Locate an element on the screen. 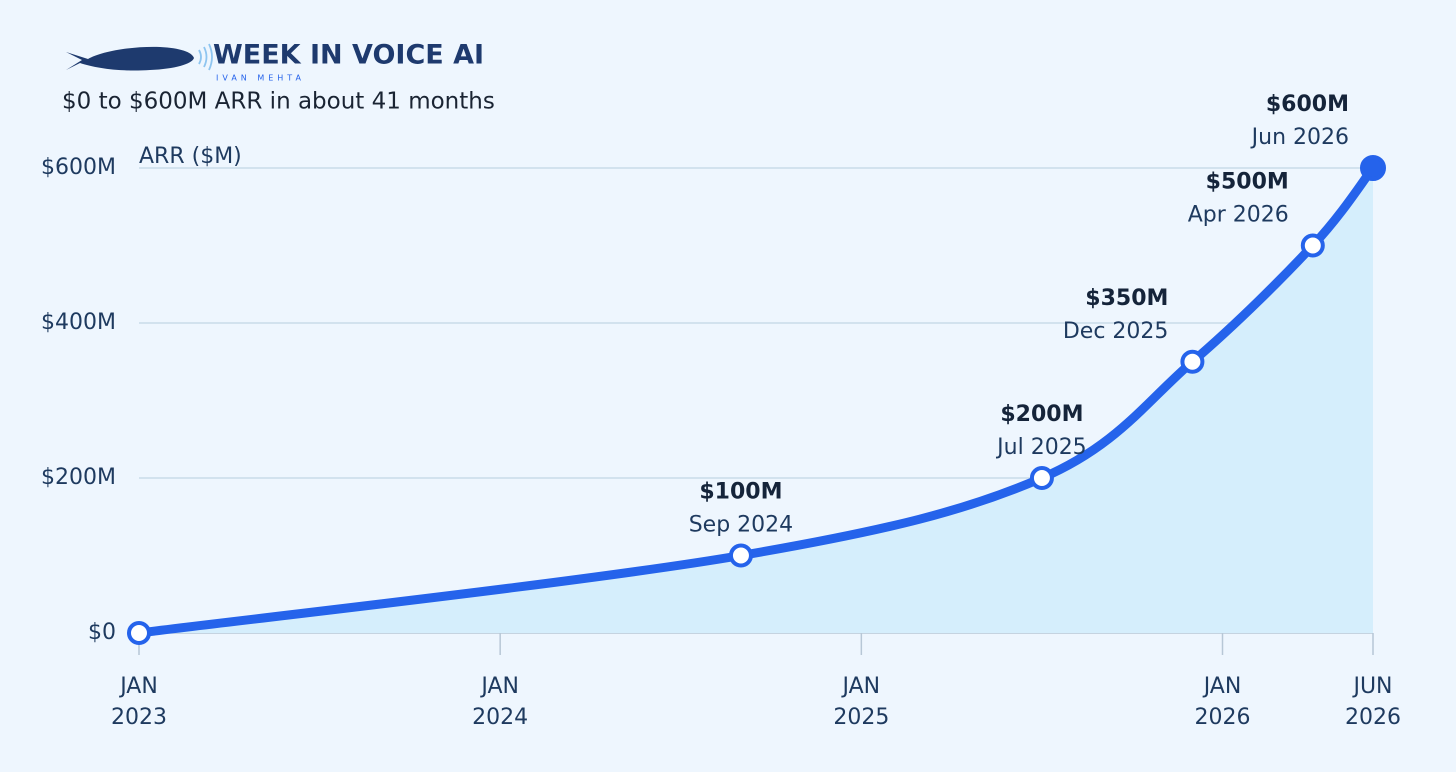 Image resolution: width=1456 pixels, height=772 pixels. brand-author: IVAN MEHTA is located at coordinates (260, 78).